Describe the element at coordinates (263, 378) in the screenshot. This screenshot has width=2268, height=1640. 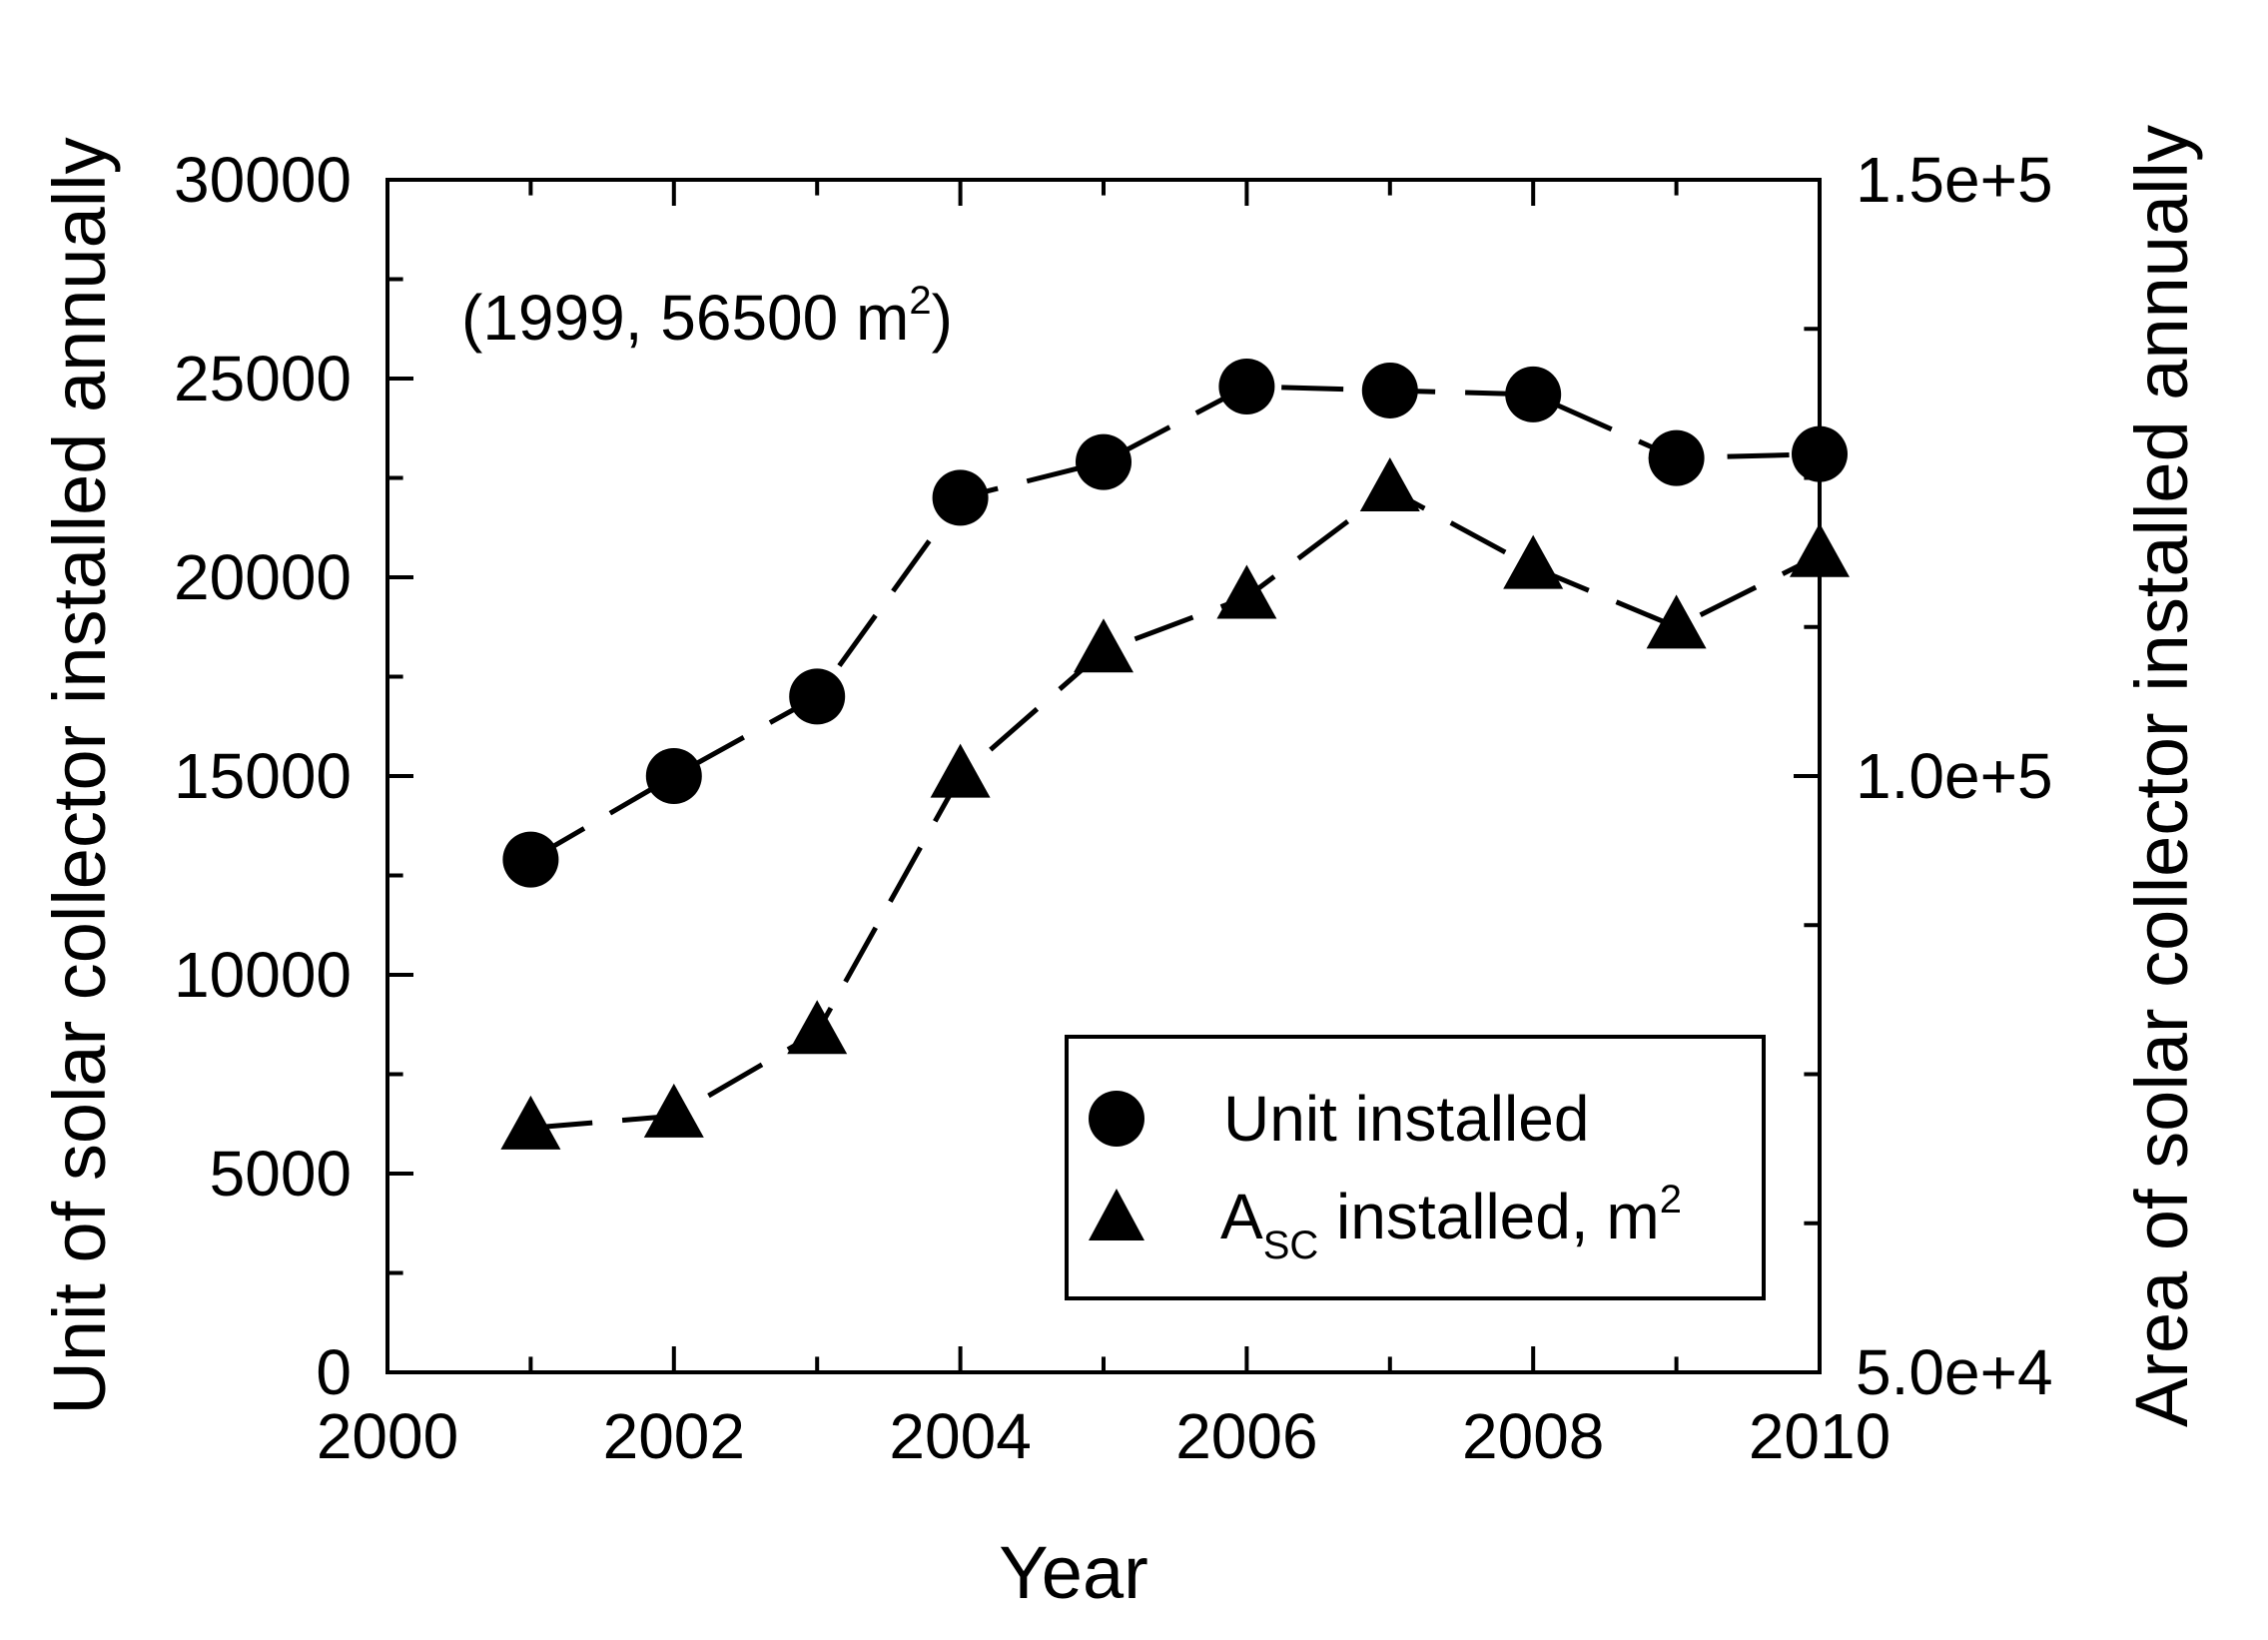
I see `y-tick-label: 25000` at that location.